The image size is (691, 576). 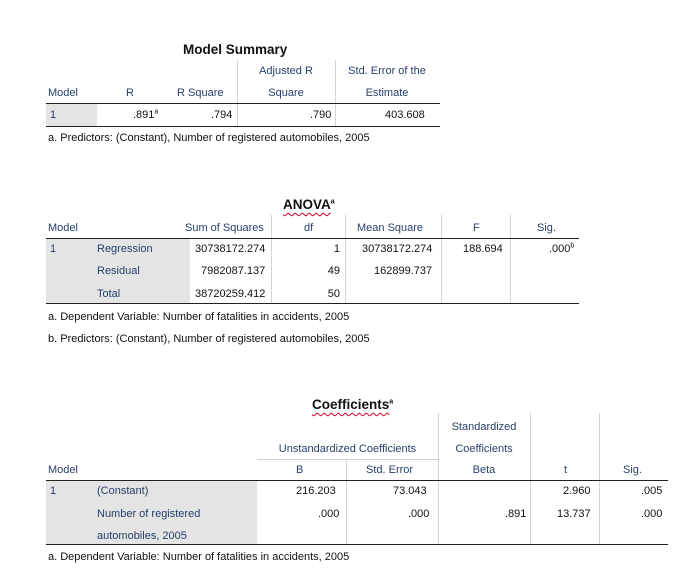 What do you see at coordinates (333, 294) in the screenshot?
I see `cell-df: 50` at bounding box center [333, 294].